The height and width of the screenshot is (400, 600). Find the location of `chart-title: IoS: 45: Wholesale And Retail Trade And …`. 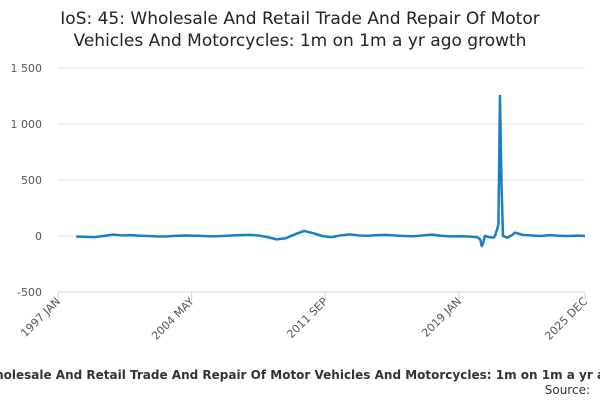

chart-title: IoS: 45: Wholesale And Retail Trade And … is located at coordinates (299, 19).